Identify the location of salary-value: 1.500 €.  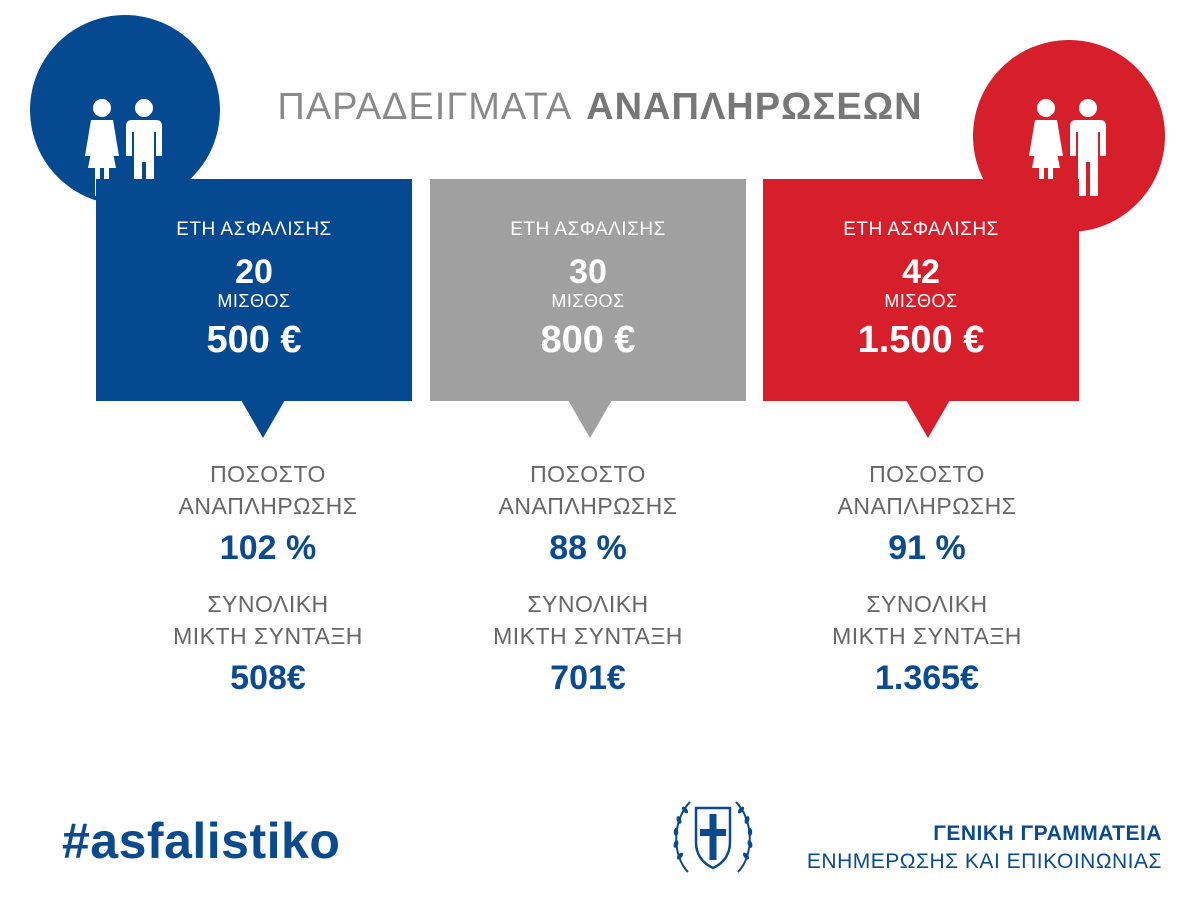
(921, 340).